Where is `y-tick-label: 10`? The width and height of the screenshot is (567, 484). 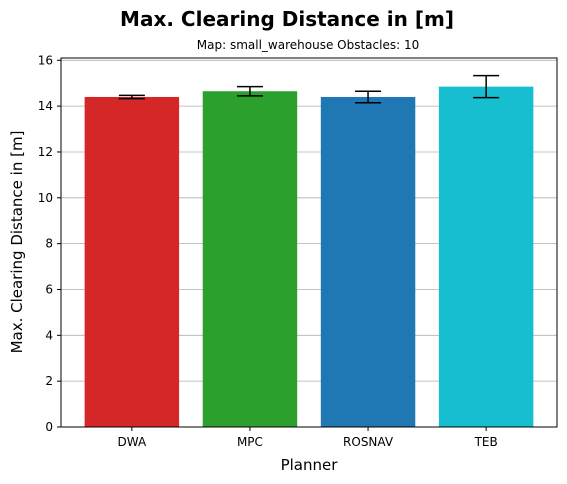
y-tick-label: 10 is located at coordinates (45, 198).